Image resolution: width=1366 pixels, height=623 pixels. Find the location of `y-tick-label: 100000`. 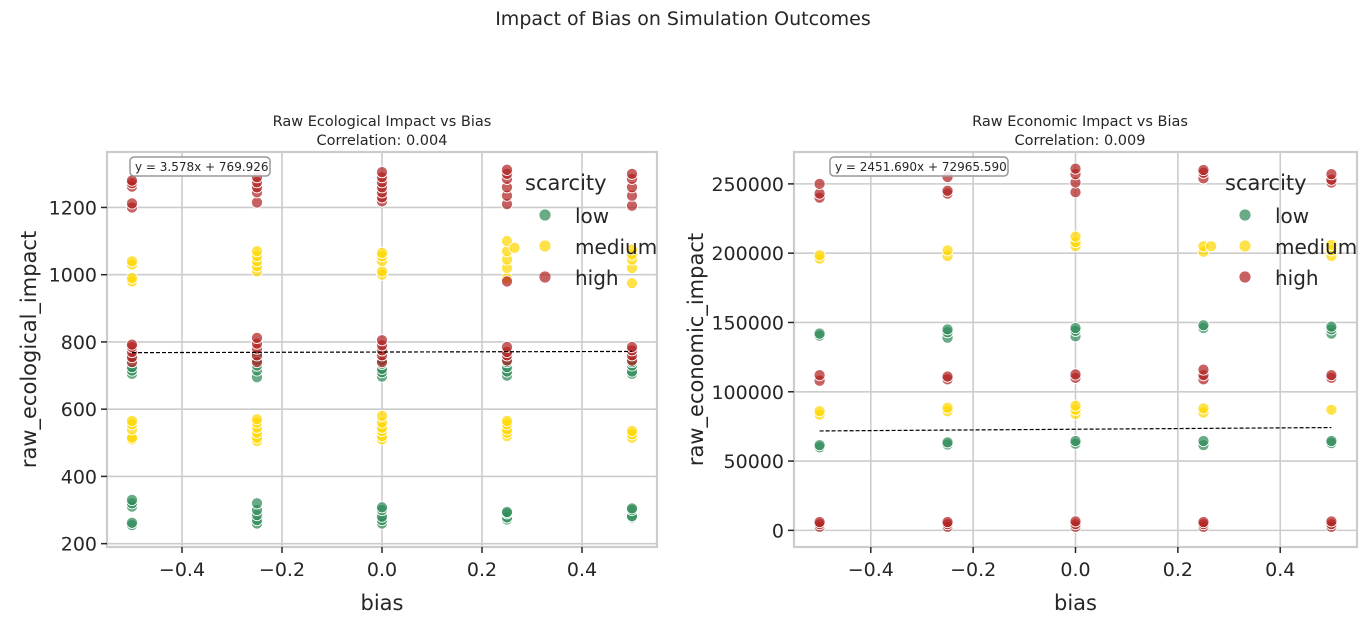

y-tick-label: 100000 is located at coordinates (747, 393).